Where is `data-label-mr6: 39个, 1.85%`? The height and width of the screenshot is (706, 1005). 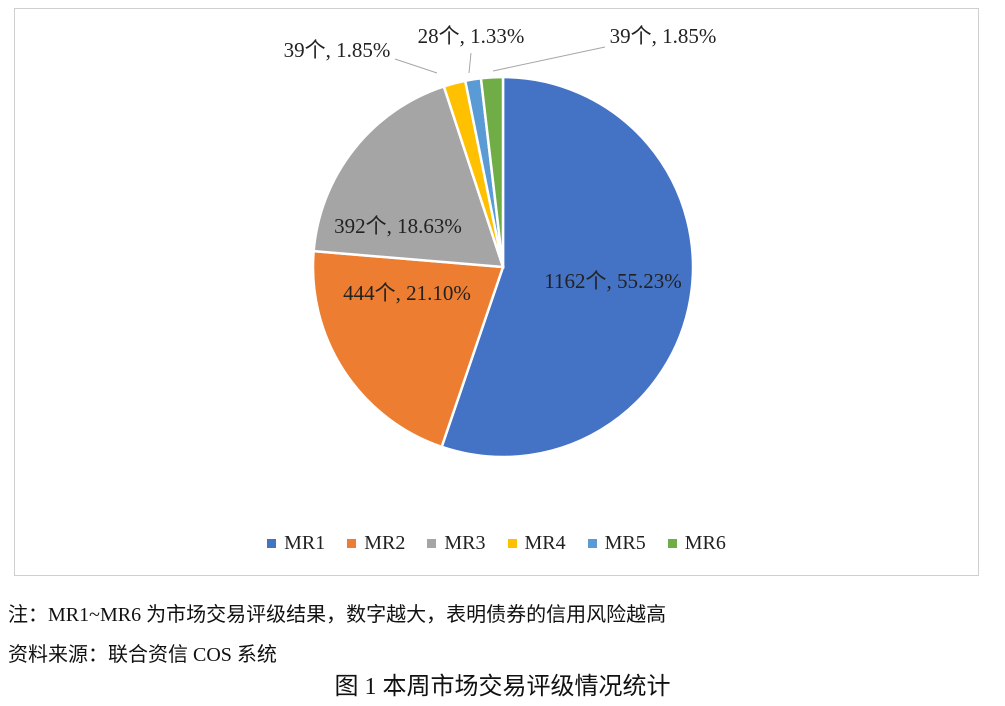 data-label-mr6: 39个, 1.85% is located at coordinates (663, 36).